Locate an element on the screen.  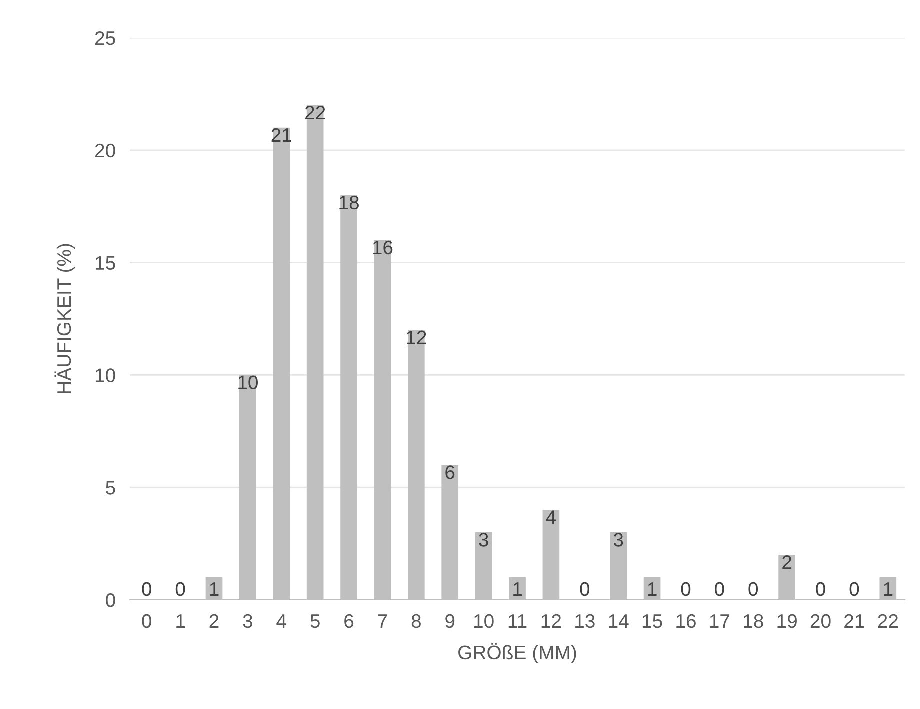
x-tick-label: 0 is located at coordinates (147, 621).